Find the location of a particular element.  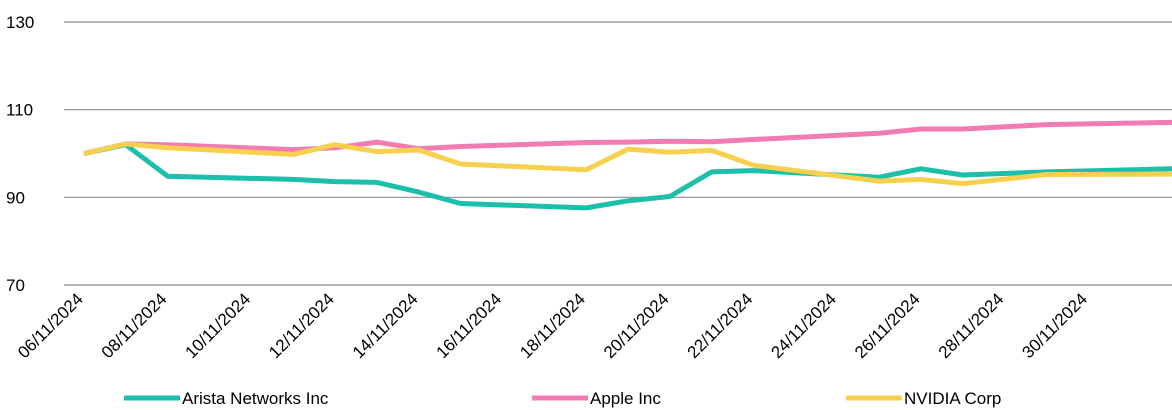

y-axis-labels: 70 90 110 130 is located at coordinates (20, 154).